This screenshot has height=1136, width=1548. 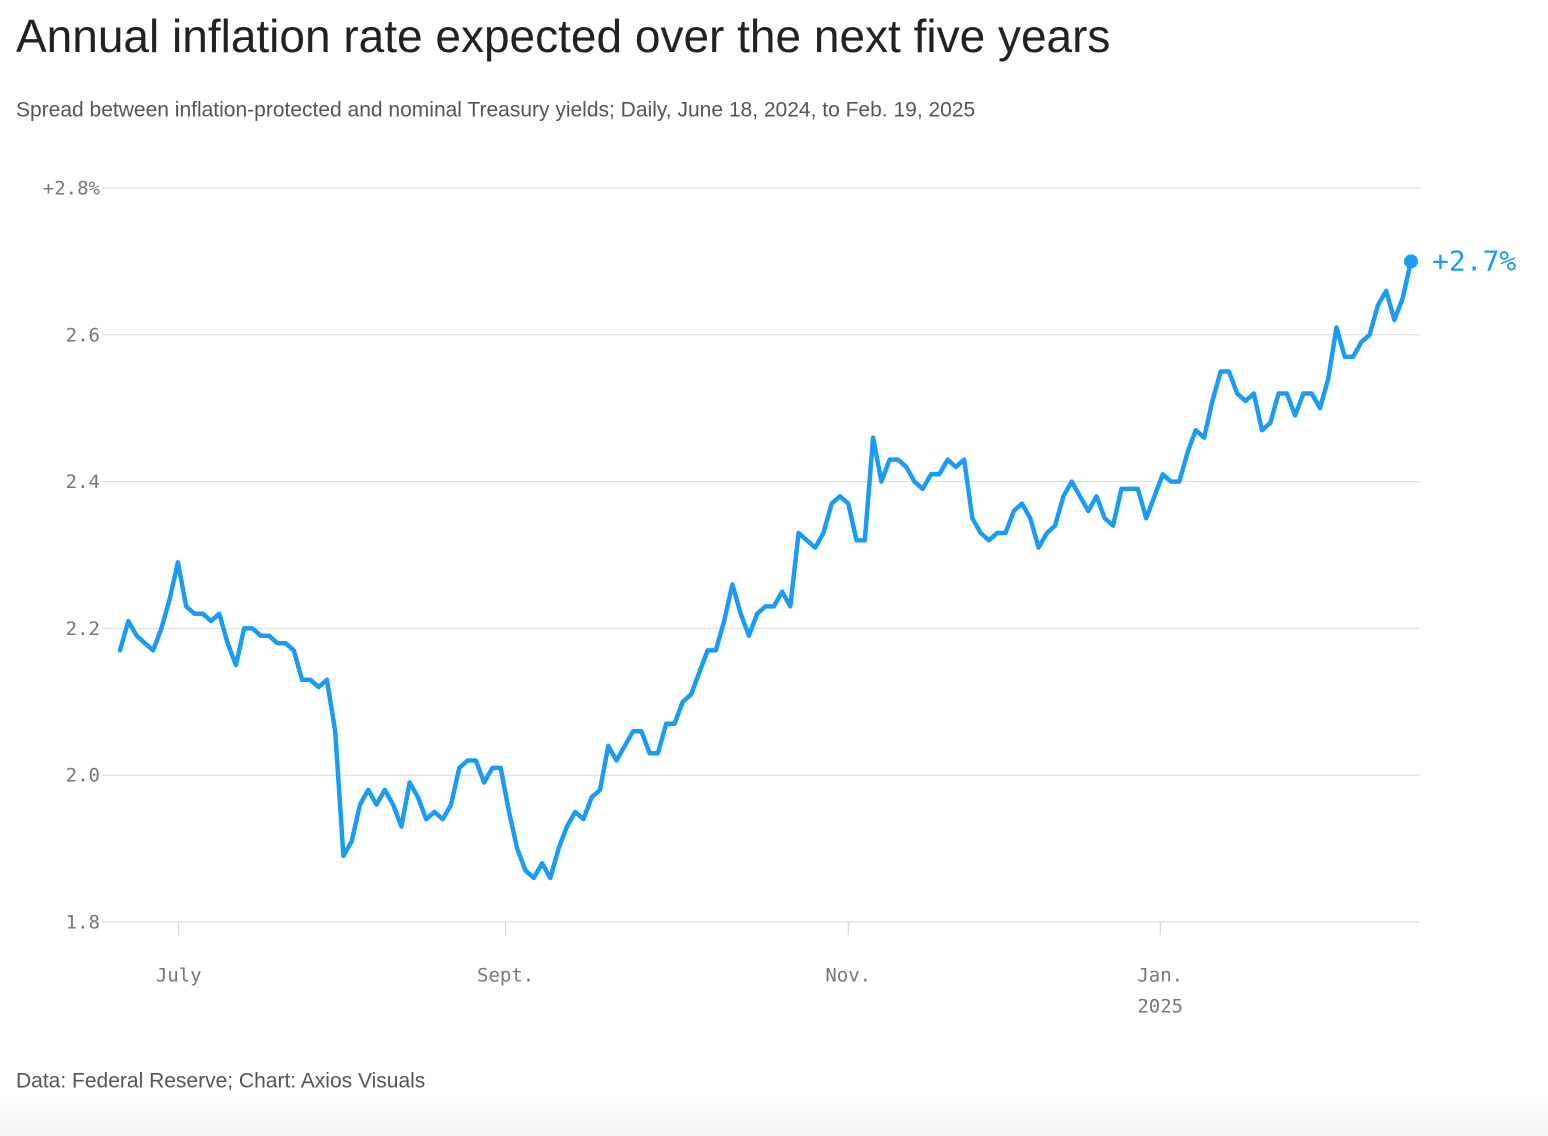 I want to click on x-tick-label: July, so click(x=179, y=976).